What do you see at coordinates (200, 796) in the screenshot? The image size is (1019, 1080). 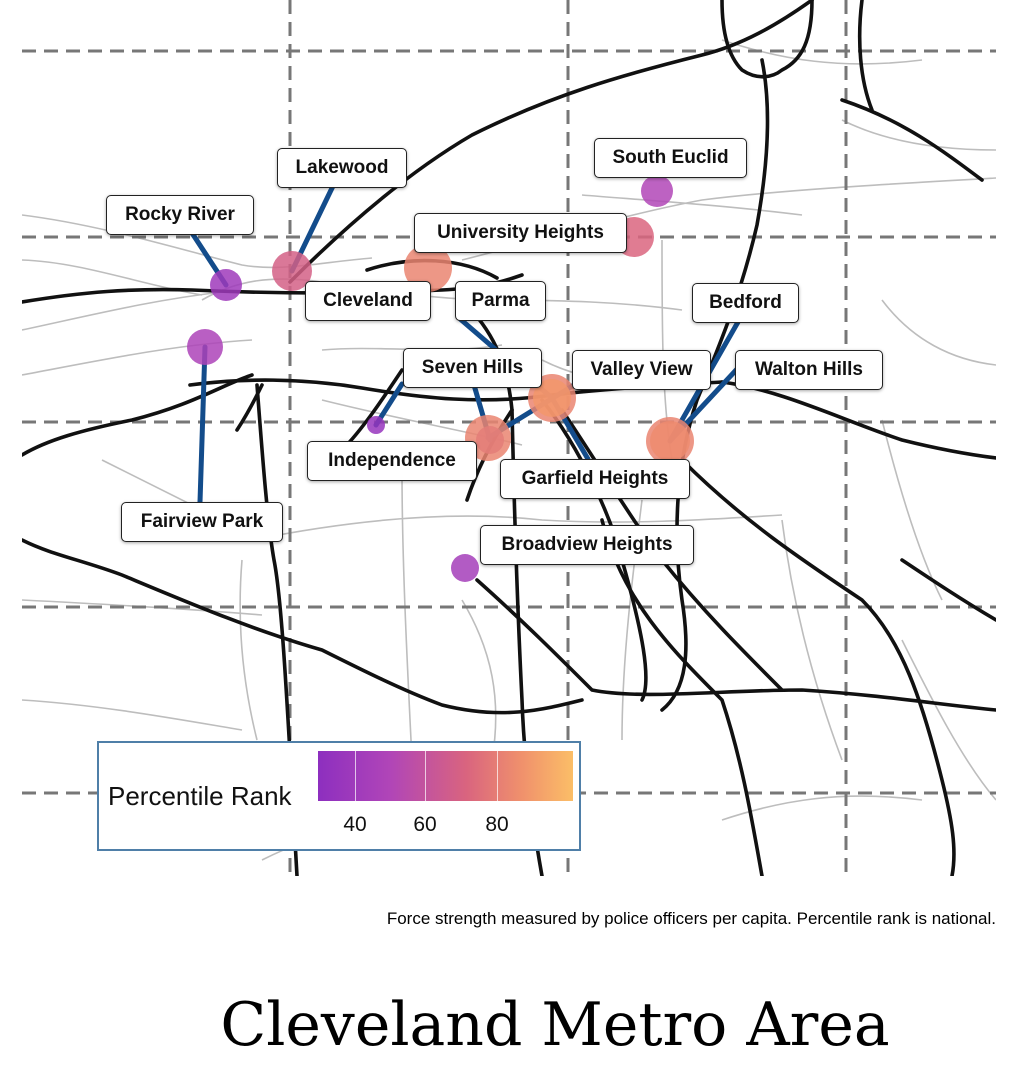 I see `legend-title: Percentile Rank` at bounding box center [200, 796].